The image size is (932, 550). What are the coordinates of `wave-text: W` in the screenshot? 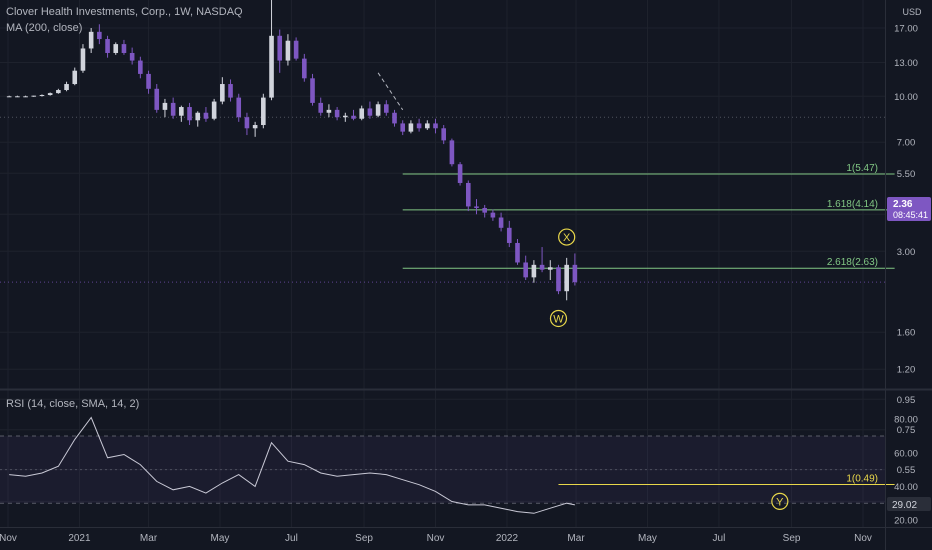 It's located at (558, 319).